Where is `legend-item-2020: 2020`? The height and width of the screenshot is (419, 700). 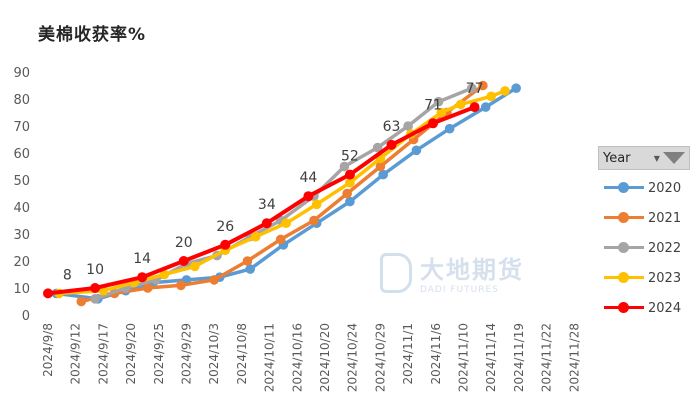
legend-item-2020: 2020 is located at coordinates (644, 188).